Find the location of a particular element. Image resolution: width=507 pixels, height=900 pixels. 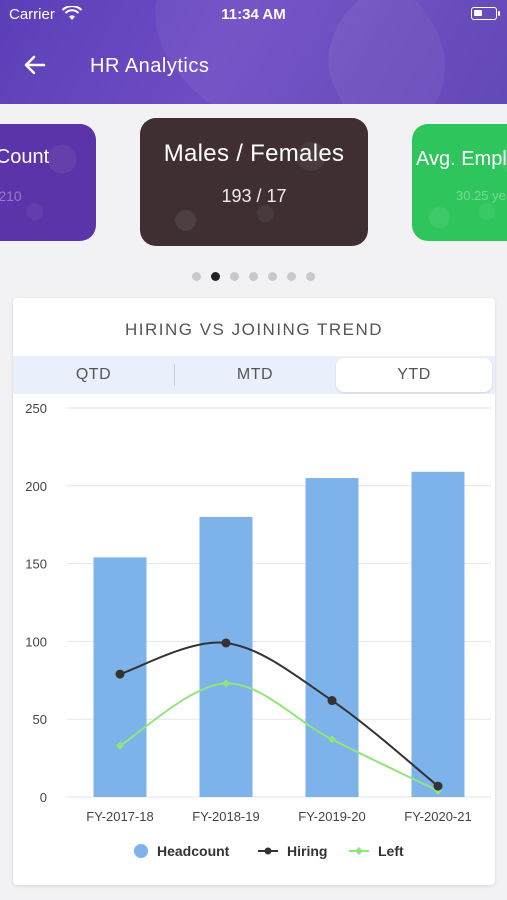

kpi-card-value: 210 is located at coordinates (11, 196).